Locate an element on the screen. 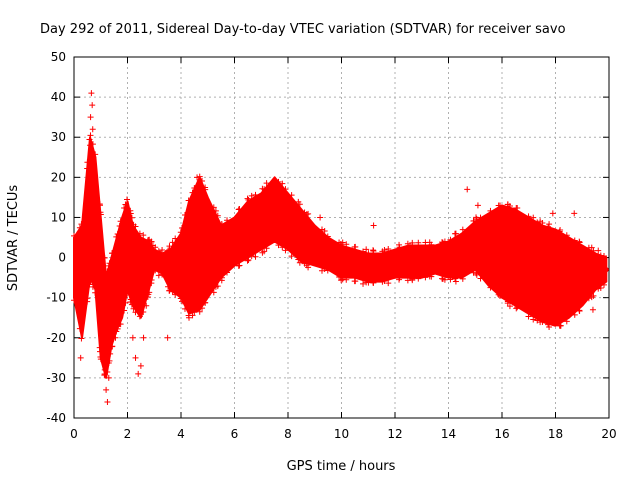 The image size is (640, 480). y-tick-label: -10 is located at coordinates (56, 298).